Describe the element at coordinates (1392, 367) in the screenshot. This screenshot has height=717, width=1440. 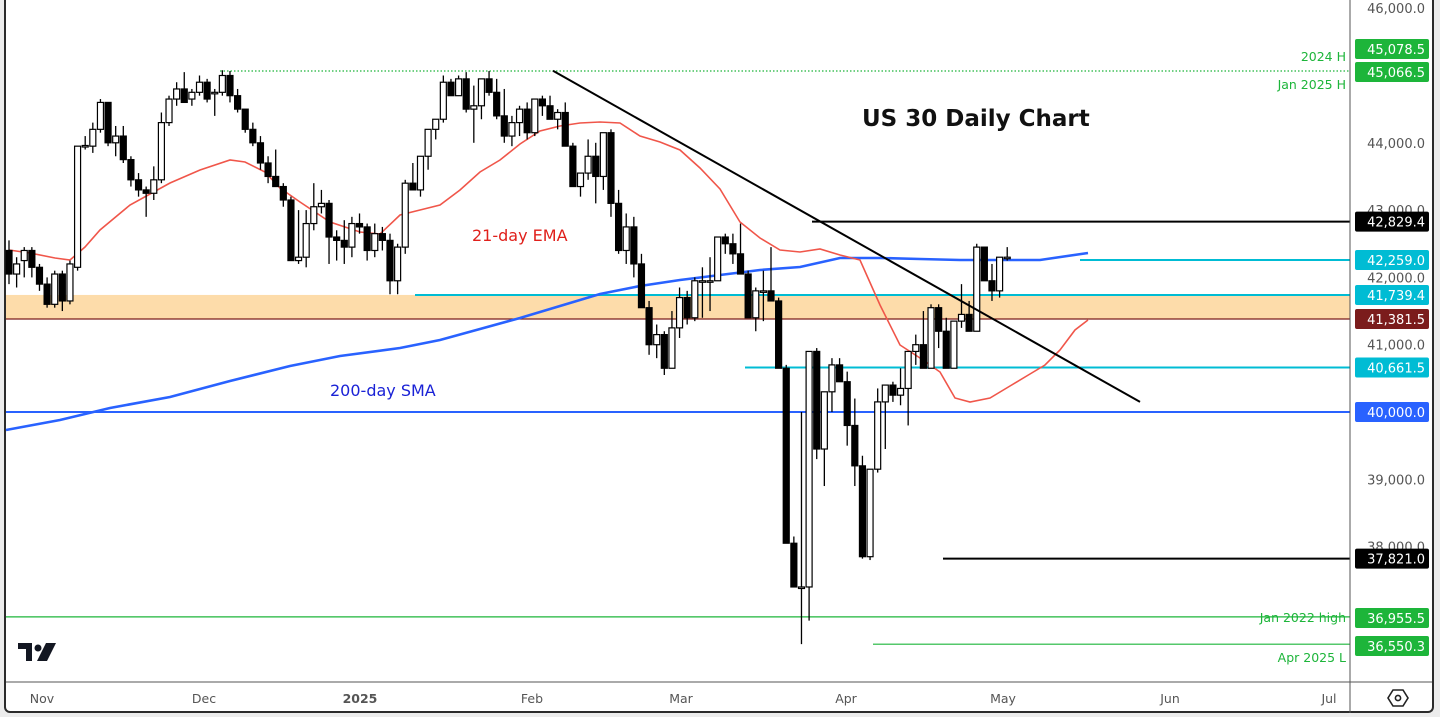
I see `price-tag: 40,661.5` at that location.